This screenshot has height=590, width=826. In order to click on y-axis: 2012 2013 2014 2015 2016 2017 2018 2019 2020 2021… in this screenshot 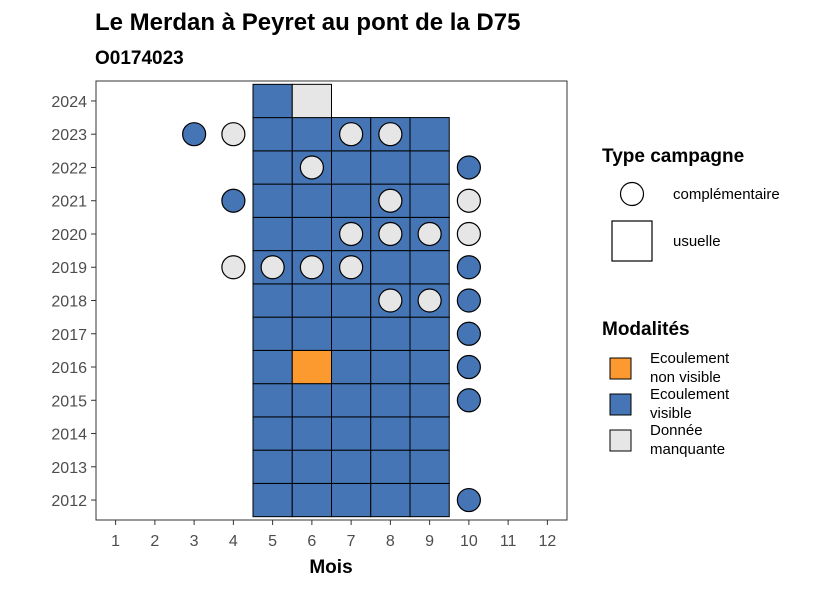, I will do `click(73, 302)`.